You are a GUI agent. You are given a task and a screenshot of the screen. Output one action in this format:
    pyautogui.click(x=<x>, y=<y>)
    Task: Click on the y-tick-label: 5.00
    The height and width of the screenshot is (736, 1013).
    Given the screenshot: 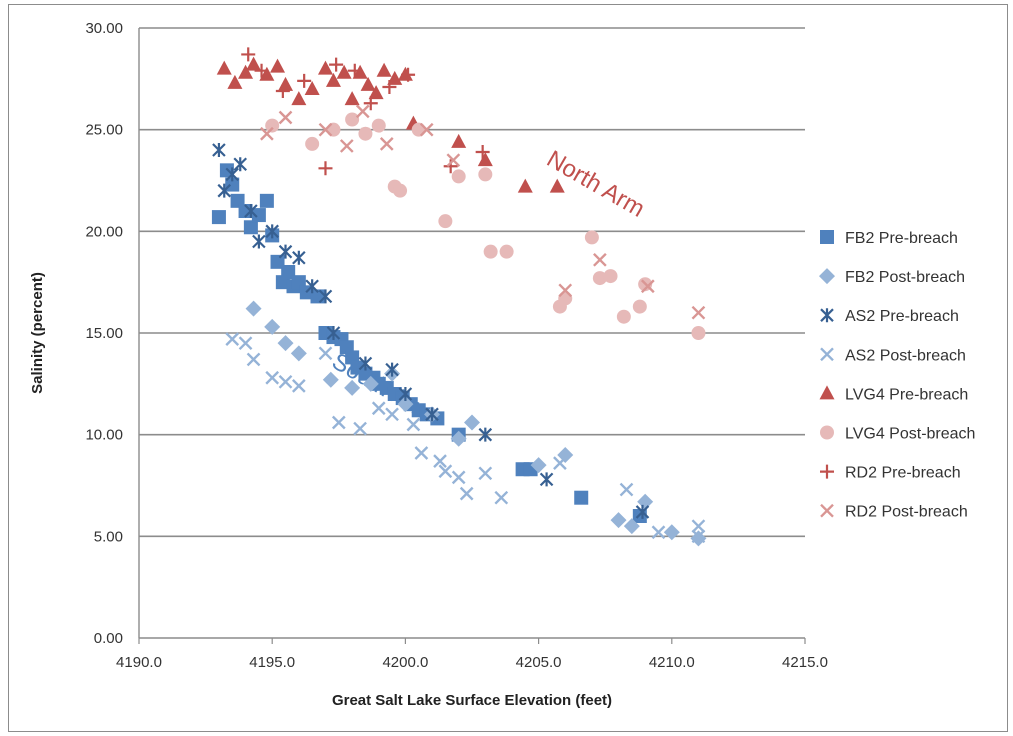 What is the action you would take?
    pyautogui.click(x=108, y=536)
    